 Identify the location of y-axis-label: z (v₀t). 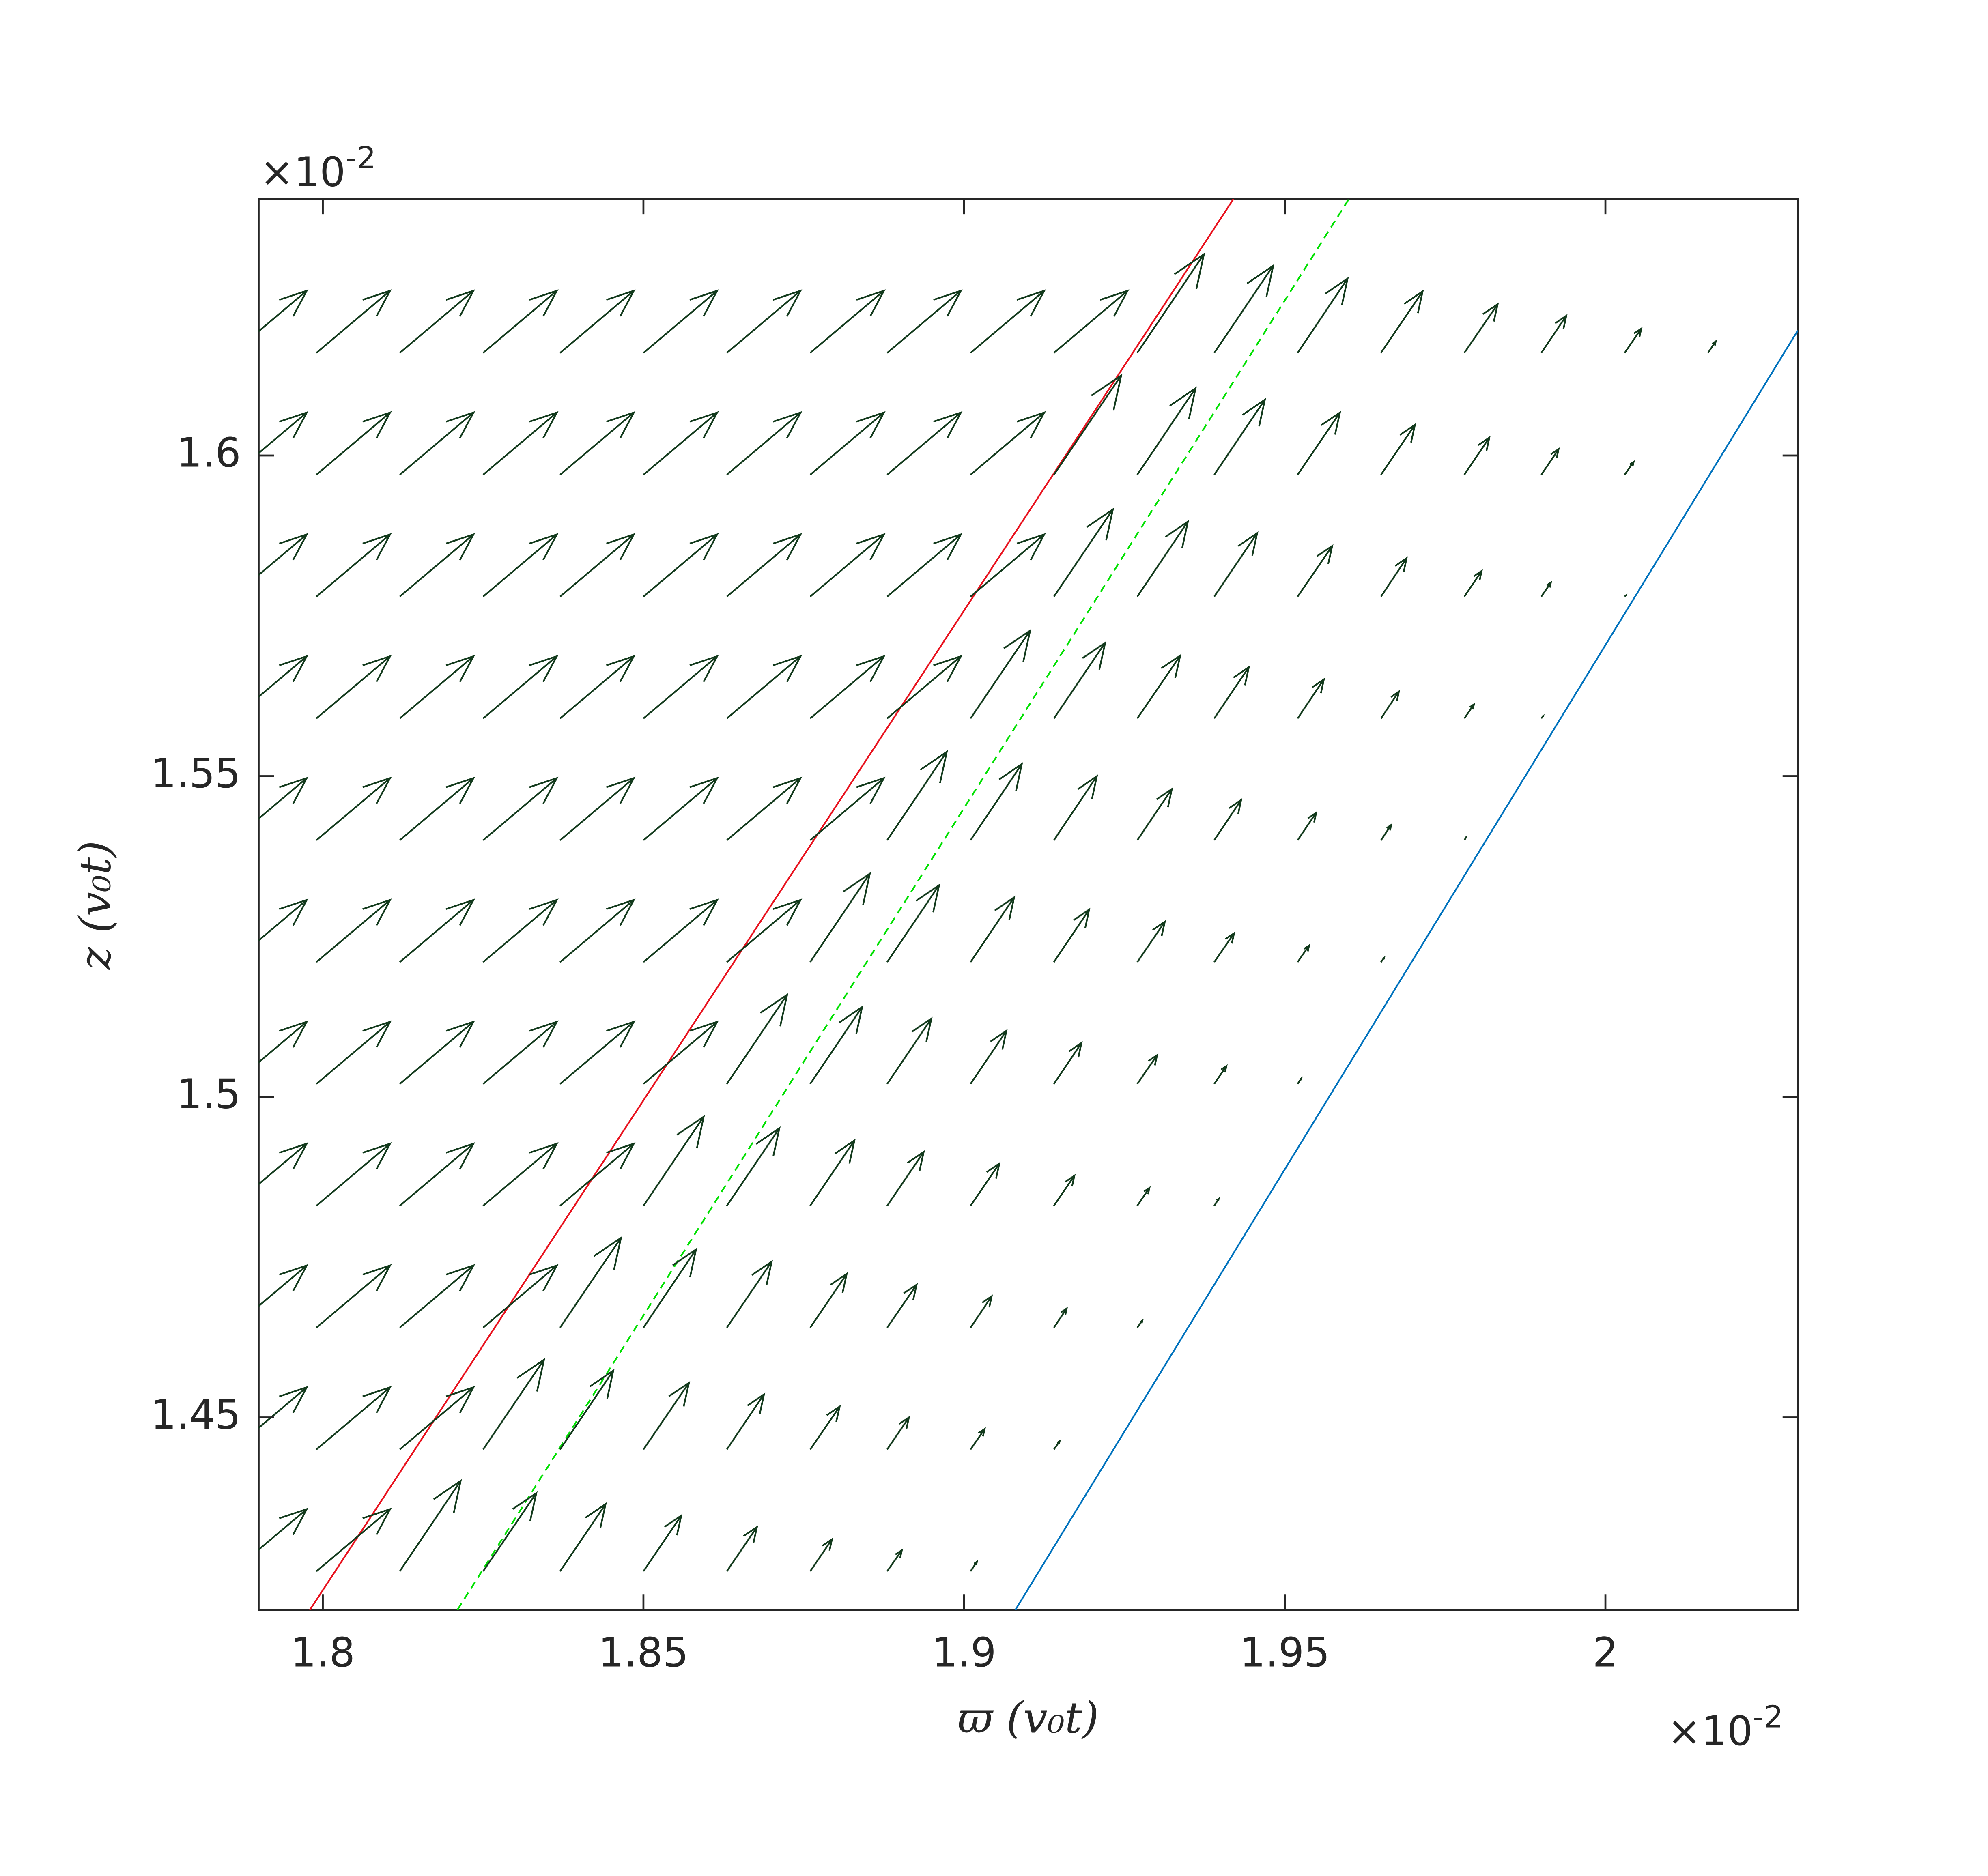
(96, 905).